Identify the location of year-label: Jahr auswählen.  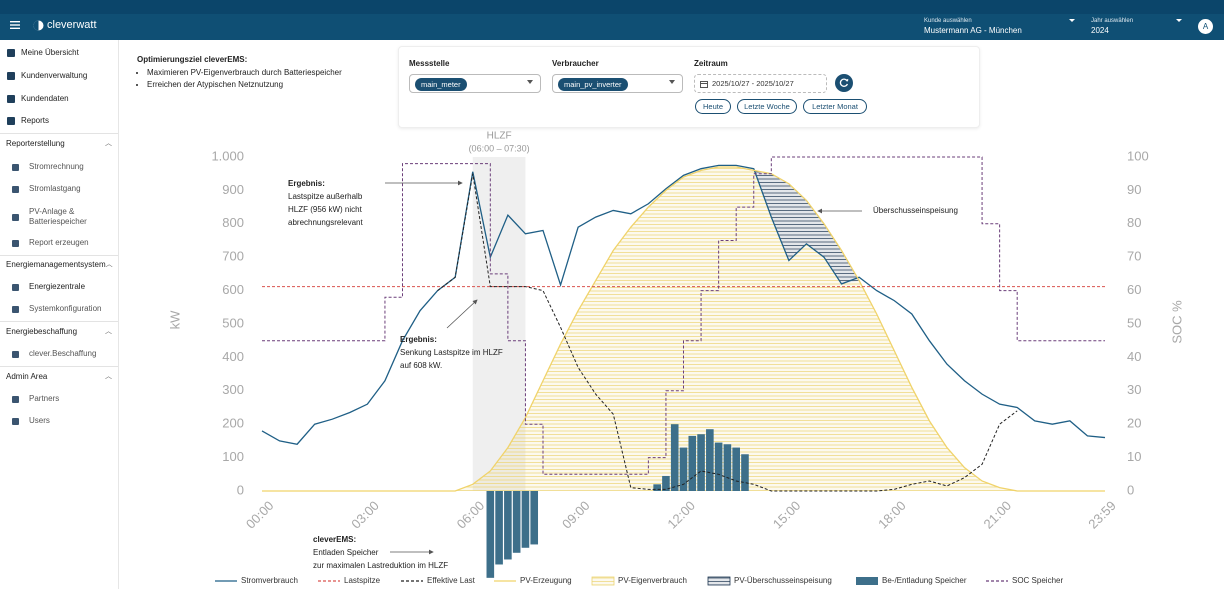
(1112, 21).